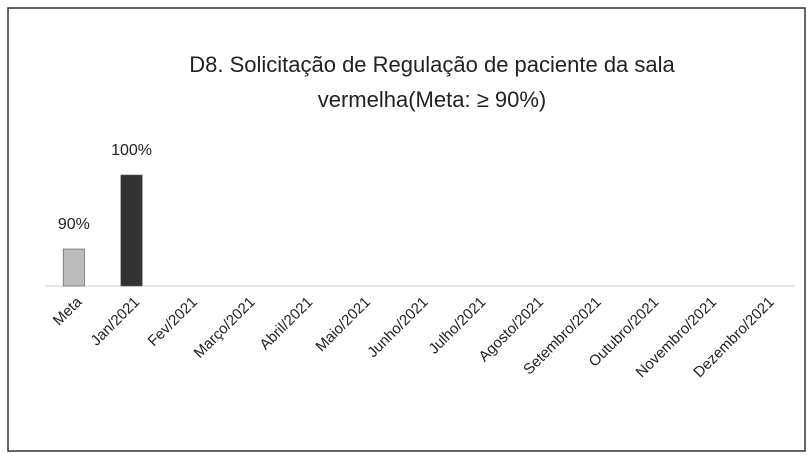 The width and height of the screenshot is (812, 456). What do you see at coordinates (131, 150) in the screenshot?
I see `data-label: 100%` at bounding box center [131, 150].